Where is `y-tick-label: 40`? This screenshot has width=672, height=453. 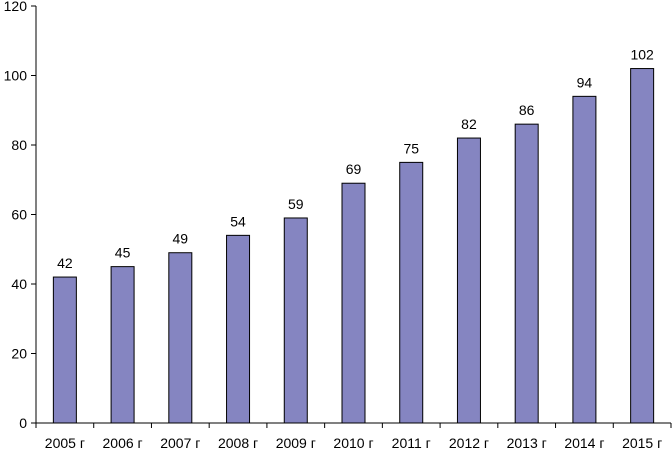
y-tick-label: 40 is located at coordinates (19, 284).